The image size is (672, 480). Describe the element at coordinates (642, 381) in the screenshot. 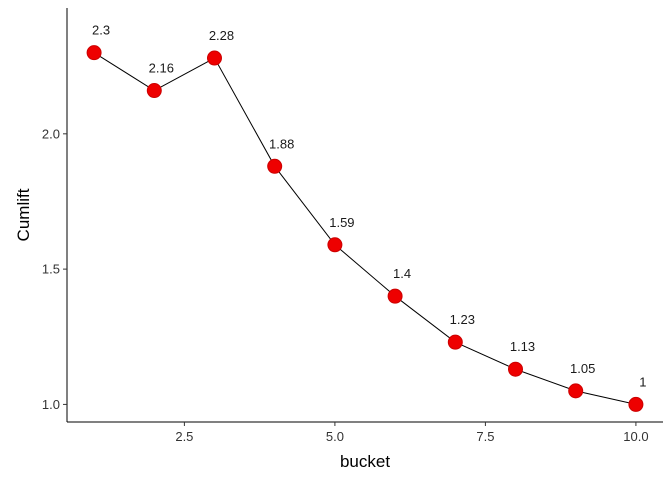

I see `data-label: 1` at that location.